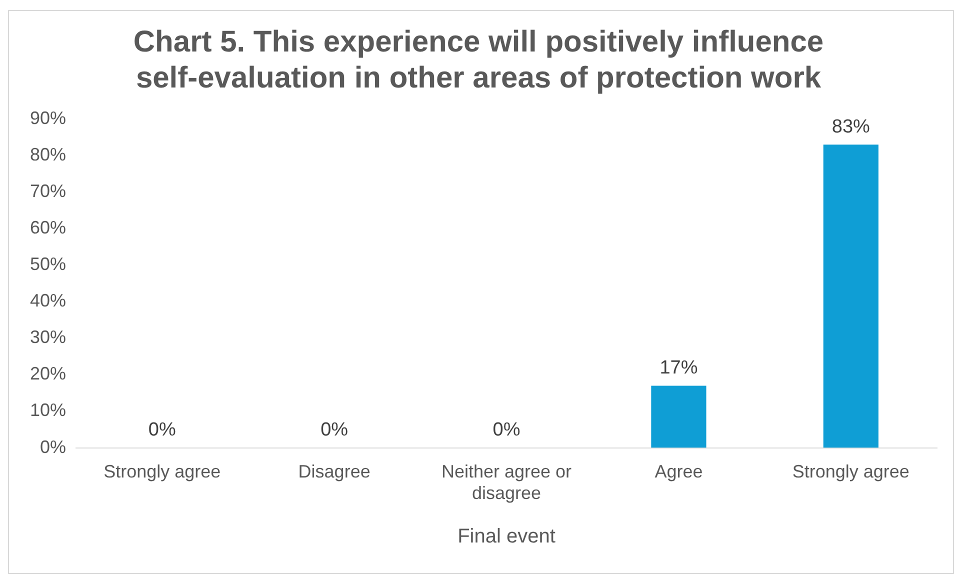 The height and width of the screenshot is (578, 957). What do you see at coordinates (678, 472) in the screenshot?
I see `x-tick-label: Agree` at bounding box center [678, 472].